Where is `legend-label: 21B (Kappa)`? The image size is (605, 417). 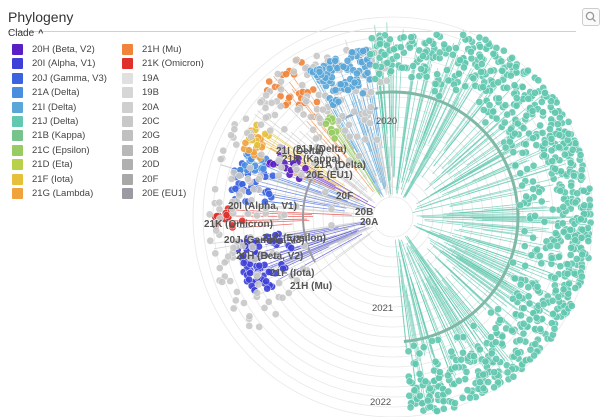
legend-label: 21B (Kappa) is located at coordinates (59, 136).